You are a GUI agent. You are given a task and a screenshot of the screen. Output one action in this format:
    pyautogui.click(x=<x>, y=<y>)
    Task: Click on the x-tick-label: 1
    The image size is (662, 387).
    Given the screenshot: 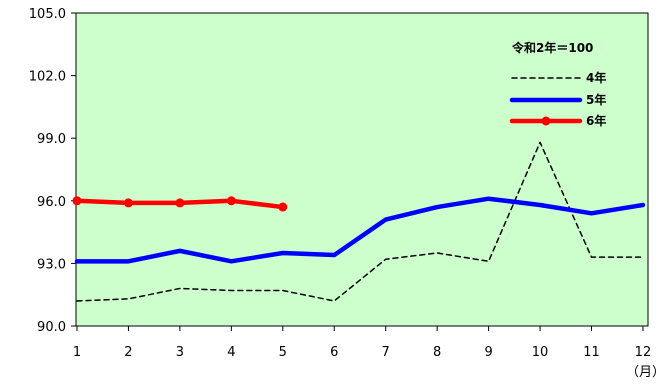 What is the action you would take?
    pyautogui.click(x=77, y=352)
    